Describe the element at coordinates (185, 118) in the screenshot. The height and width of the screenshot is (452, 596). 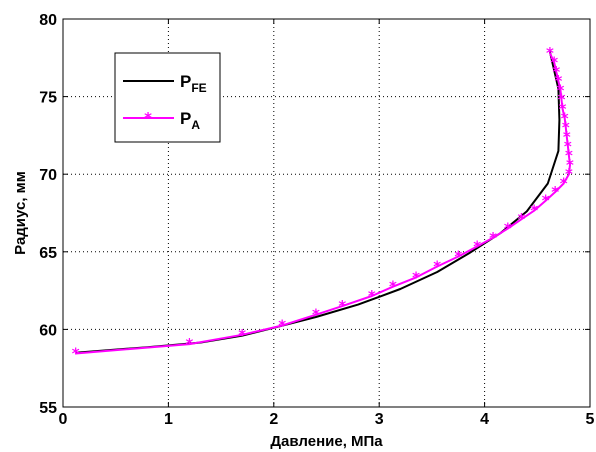
I see `legend-label-a-main: P` at that location.